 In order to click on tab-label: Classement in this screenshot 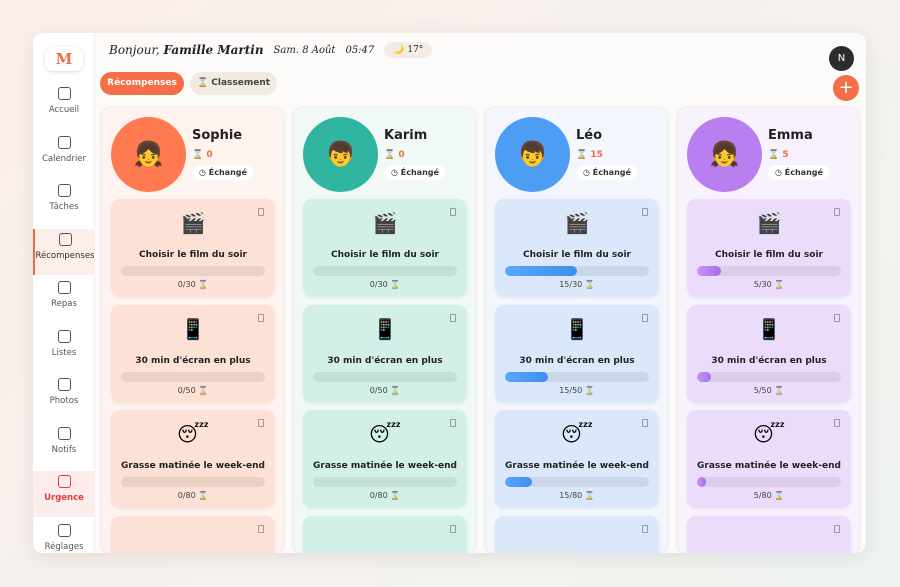, I will do `click(241, 83)`.